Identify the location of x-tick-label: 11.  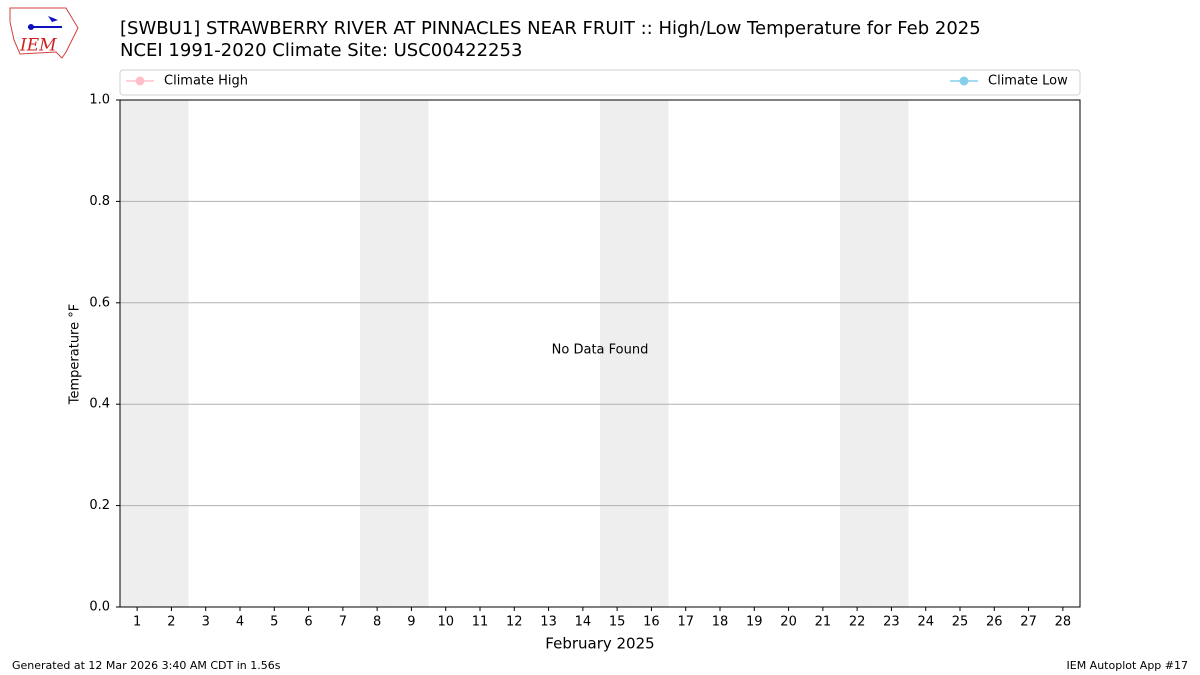
(480, 622).